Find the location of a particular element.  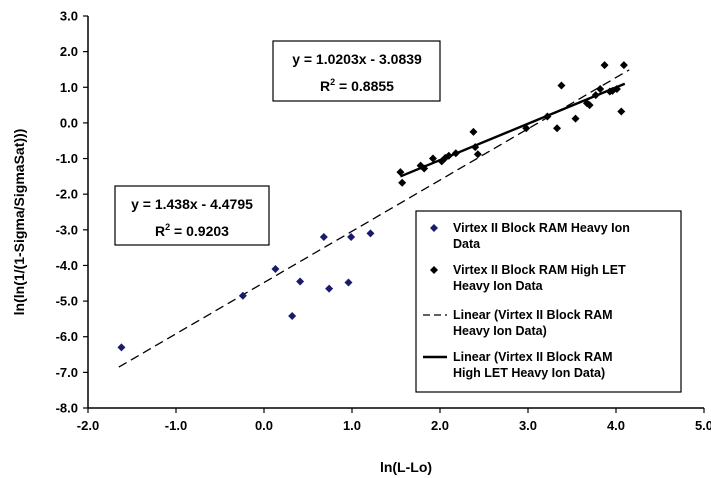

x-tick-label: -2.0 is located at coordinates (88, 425).